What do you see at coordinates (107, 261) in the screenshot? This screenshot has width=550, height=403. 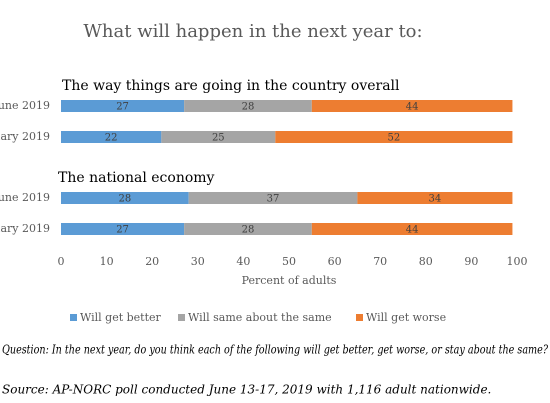 I see `x-tick-label: 10` at bounding box center [107, 261].